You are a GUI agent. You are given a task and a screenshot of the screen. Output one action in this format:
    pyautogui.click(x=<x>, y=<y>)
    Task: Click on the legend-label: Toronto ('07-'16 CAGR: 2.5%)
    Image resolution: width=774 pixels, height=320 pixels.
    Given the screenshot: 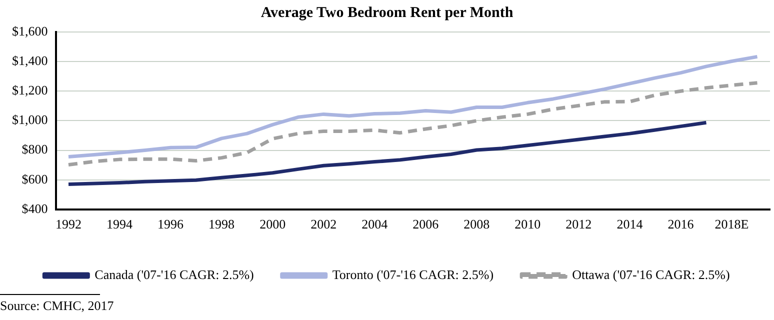 What is the action you would take?
    pyautogui.click(x=413, y=274)
    